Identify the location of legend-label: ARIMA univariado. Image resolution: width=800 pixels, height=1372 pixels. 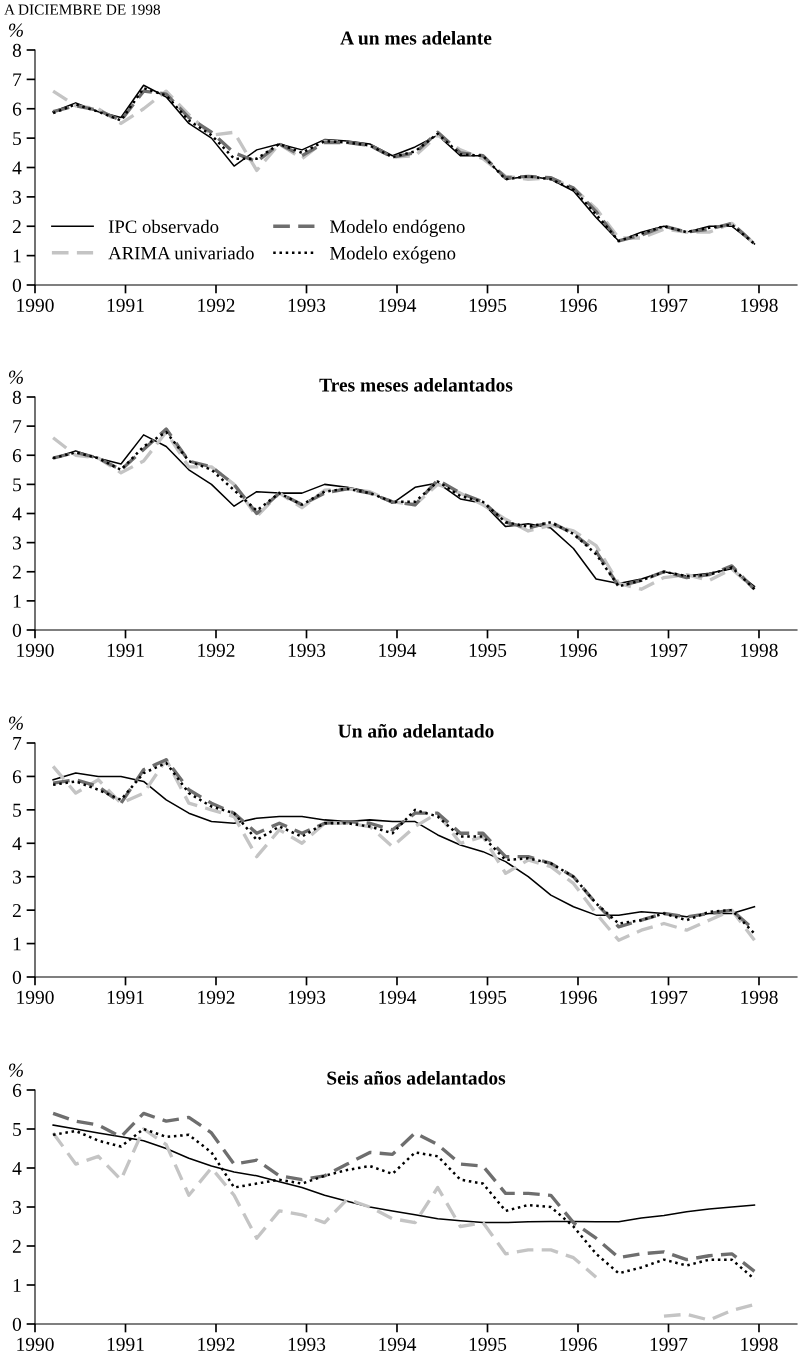
(181, 253).